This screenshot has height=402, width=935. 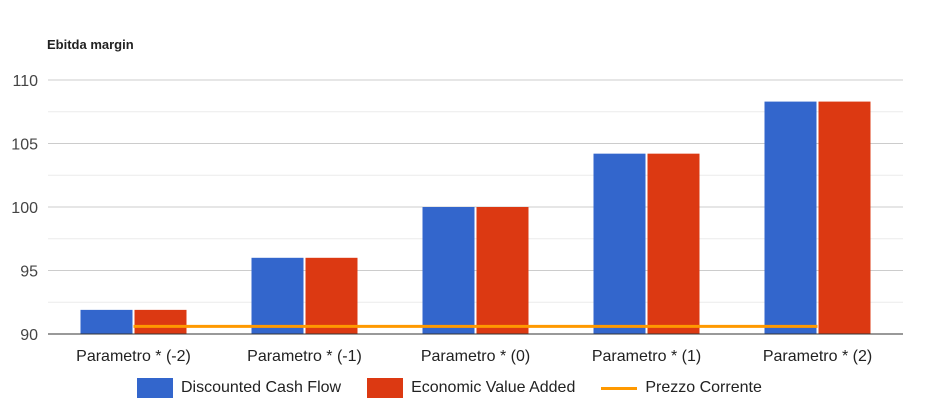 I want to click on y-tick-label: 100, so click(x=24, y=208).